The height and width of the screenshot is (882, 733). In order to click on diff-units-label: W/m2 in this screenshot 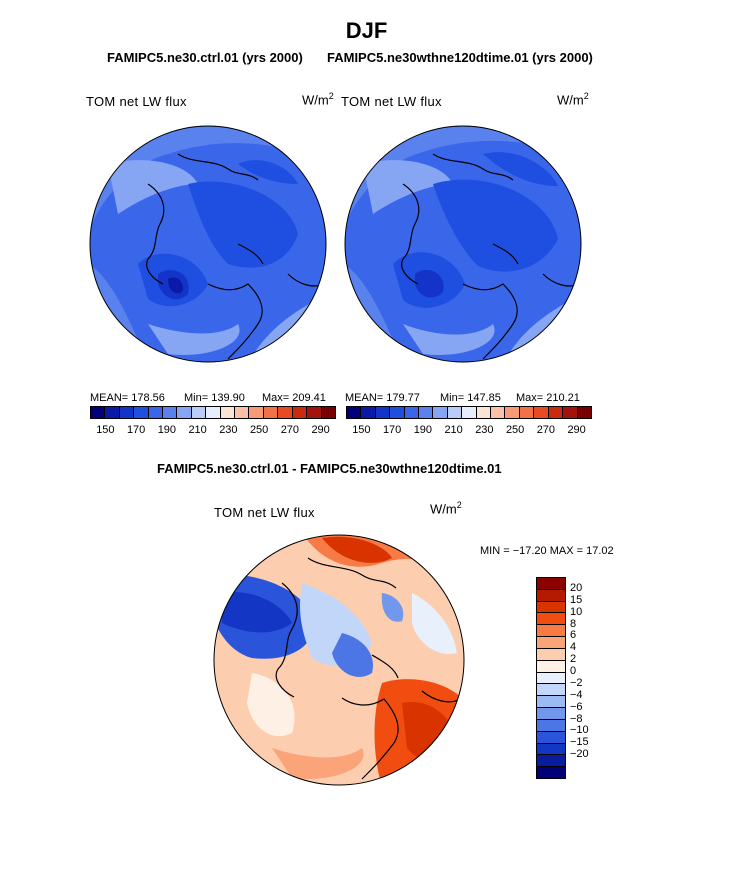, I will do `click(446, 508)`.